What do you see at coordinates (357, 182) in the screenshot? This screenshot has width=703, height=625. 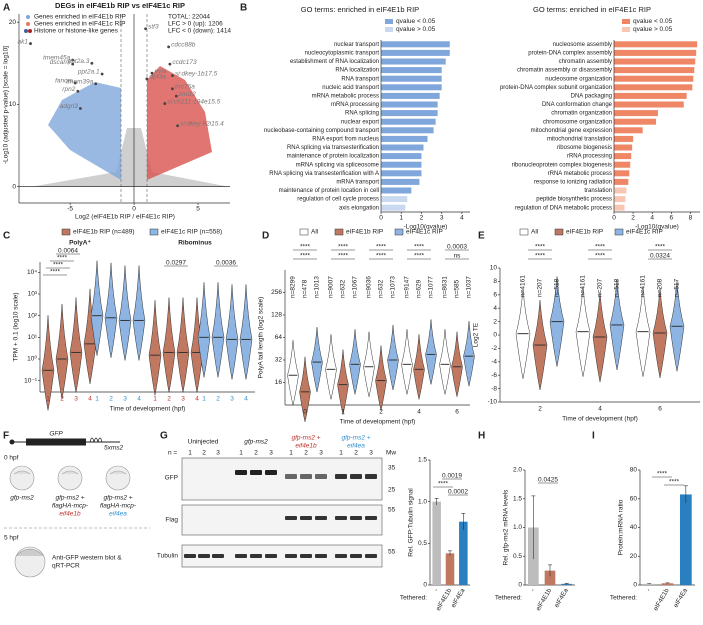 I see `category-label: mRNA transport` at bounding box center [357, 182].